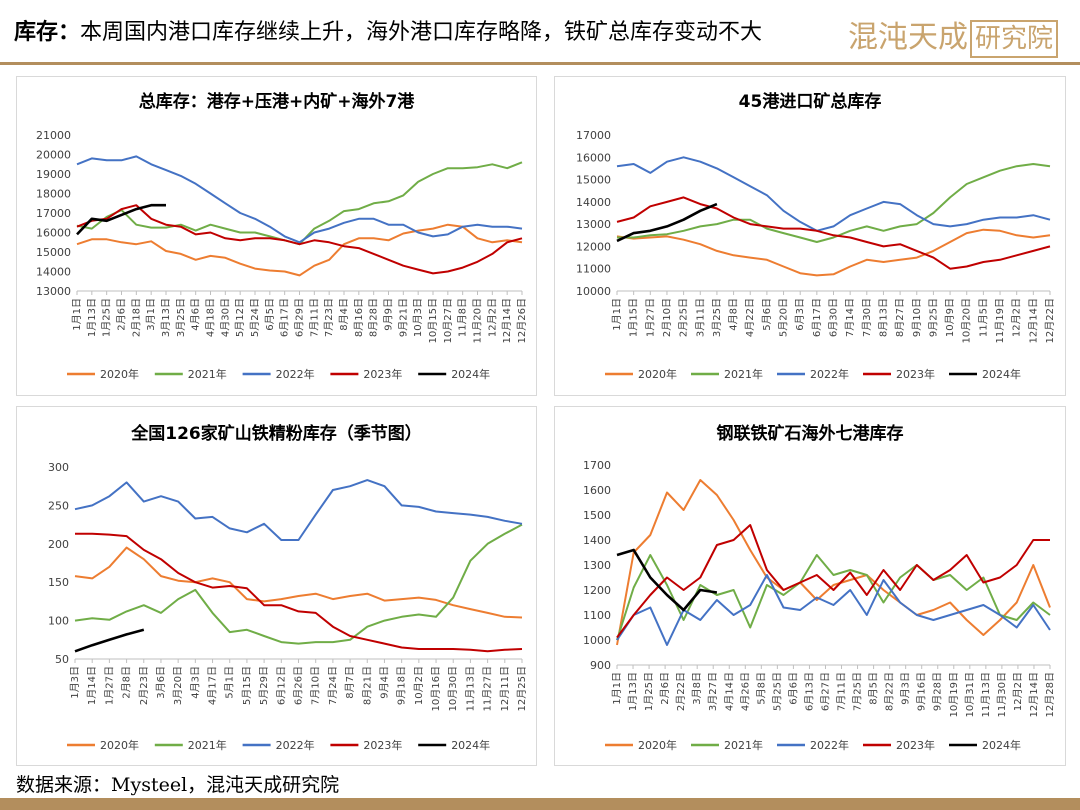 Image resolution: width=1080 pixels, height=810 pixels. What do you see at coordinates (597, 615) in the screenshot?
I see `y-tick-label: 1100` at bounding box center [597, 615].